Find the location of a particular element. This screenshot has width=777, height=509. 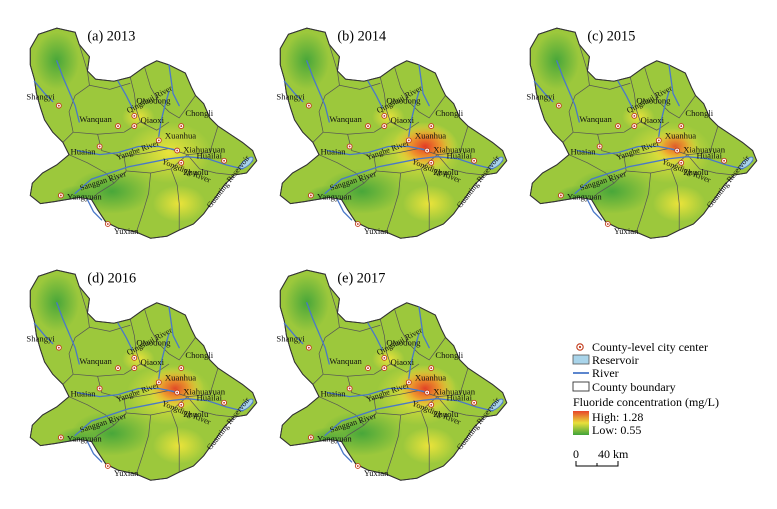

legend-boundary-label: County boundary is located at coordinates (634, 387).